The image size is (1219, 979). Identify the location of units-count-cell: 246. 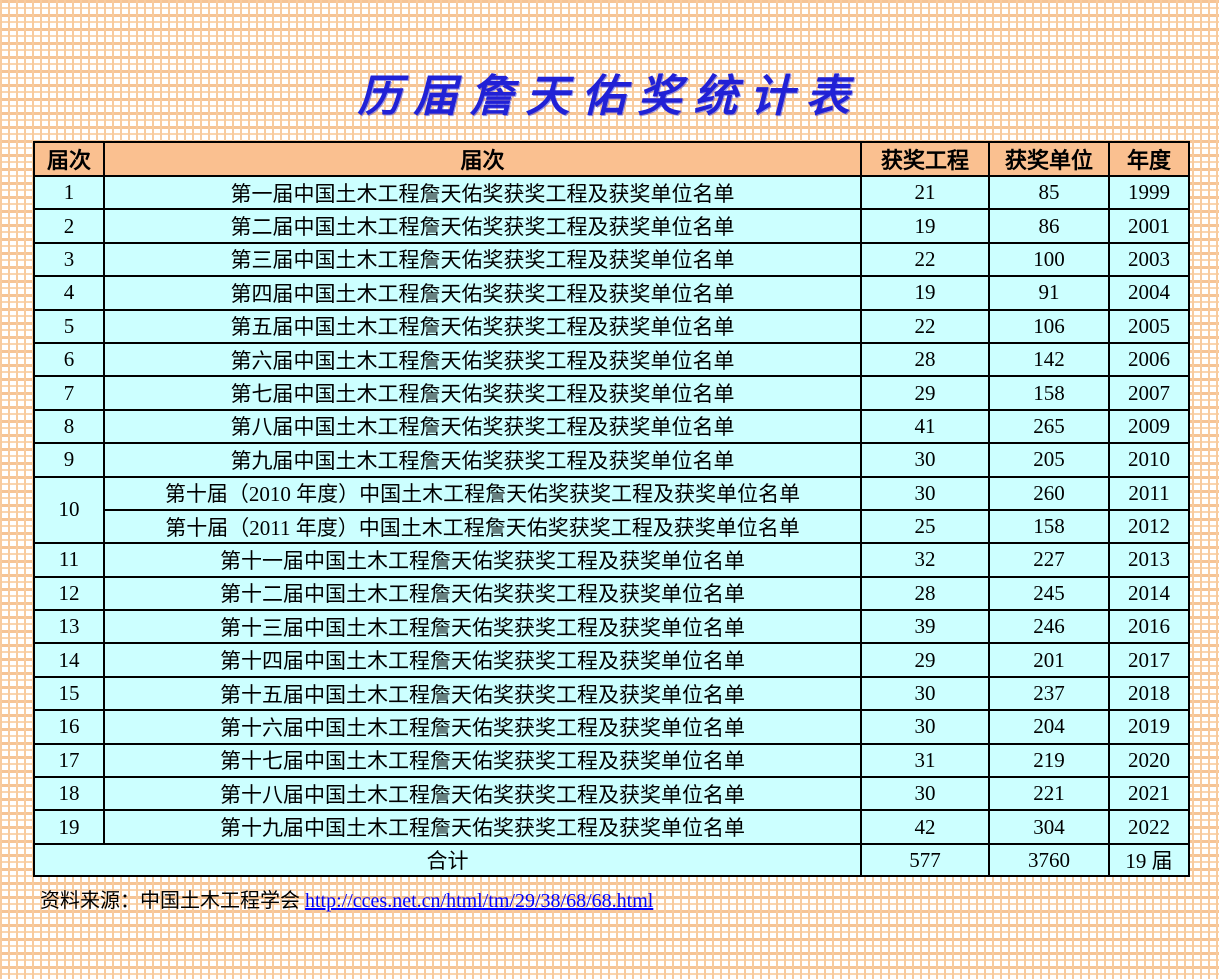
(1049, 627).